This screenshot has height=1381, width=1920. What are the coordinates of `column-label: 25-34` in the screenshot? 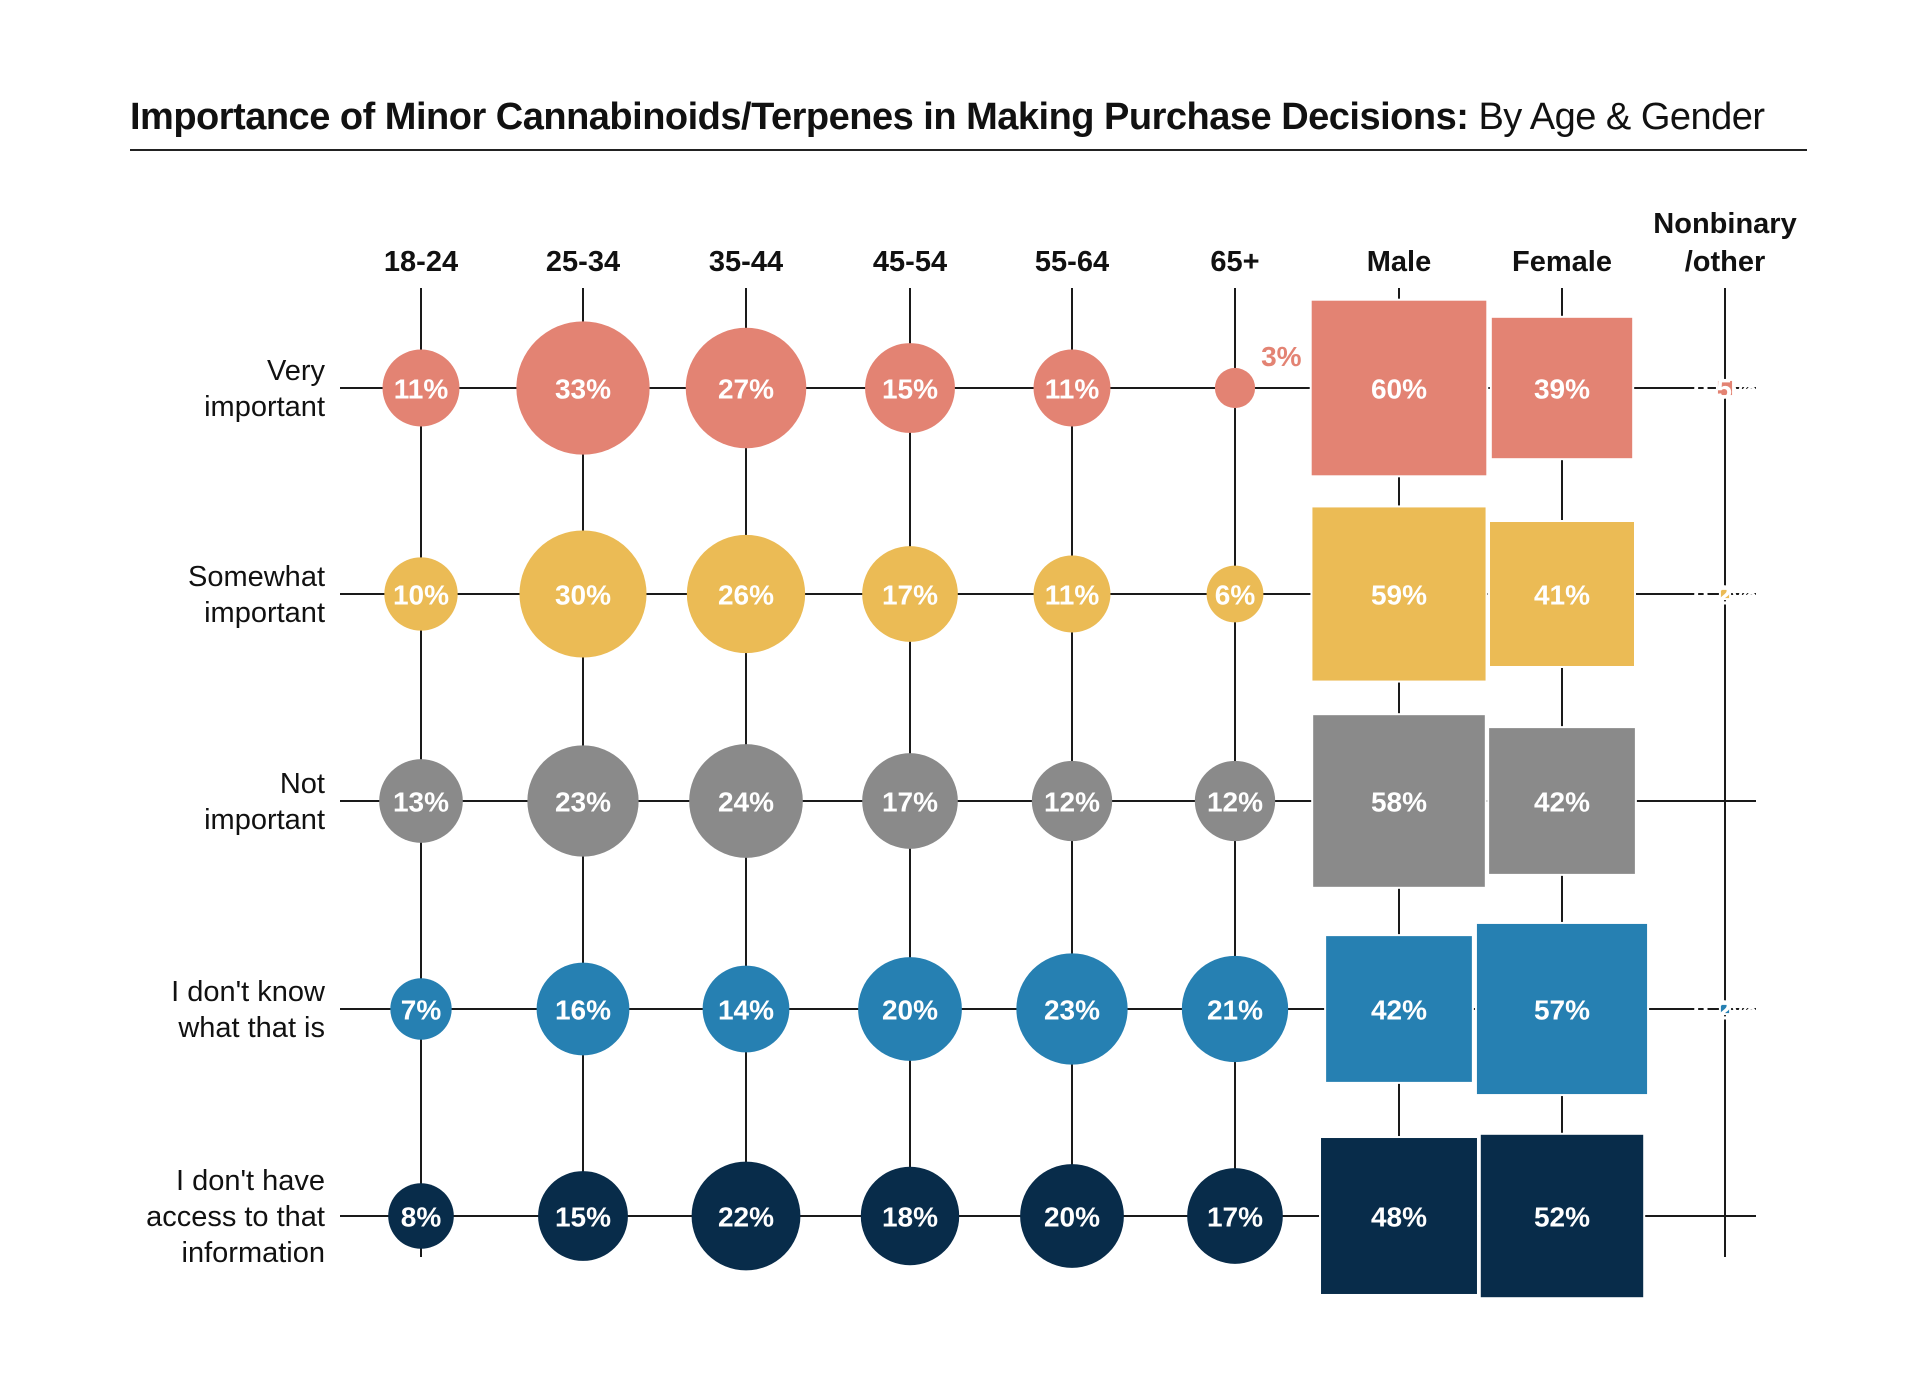 It's located at (583, 262).